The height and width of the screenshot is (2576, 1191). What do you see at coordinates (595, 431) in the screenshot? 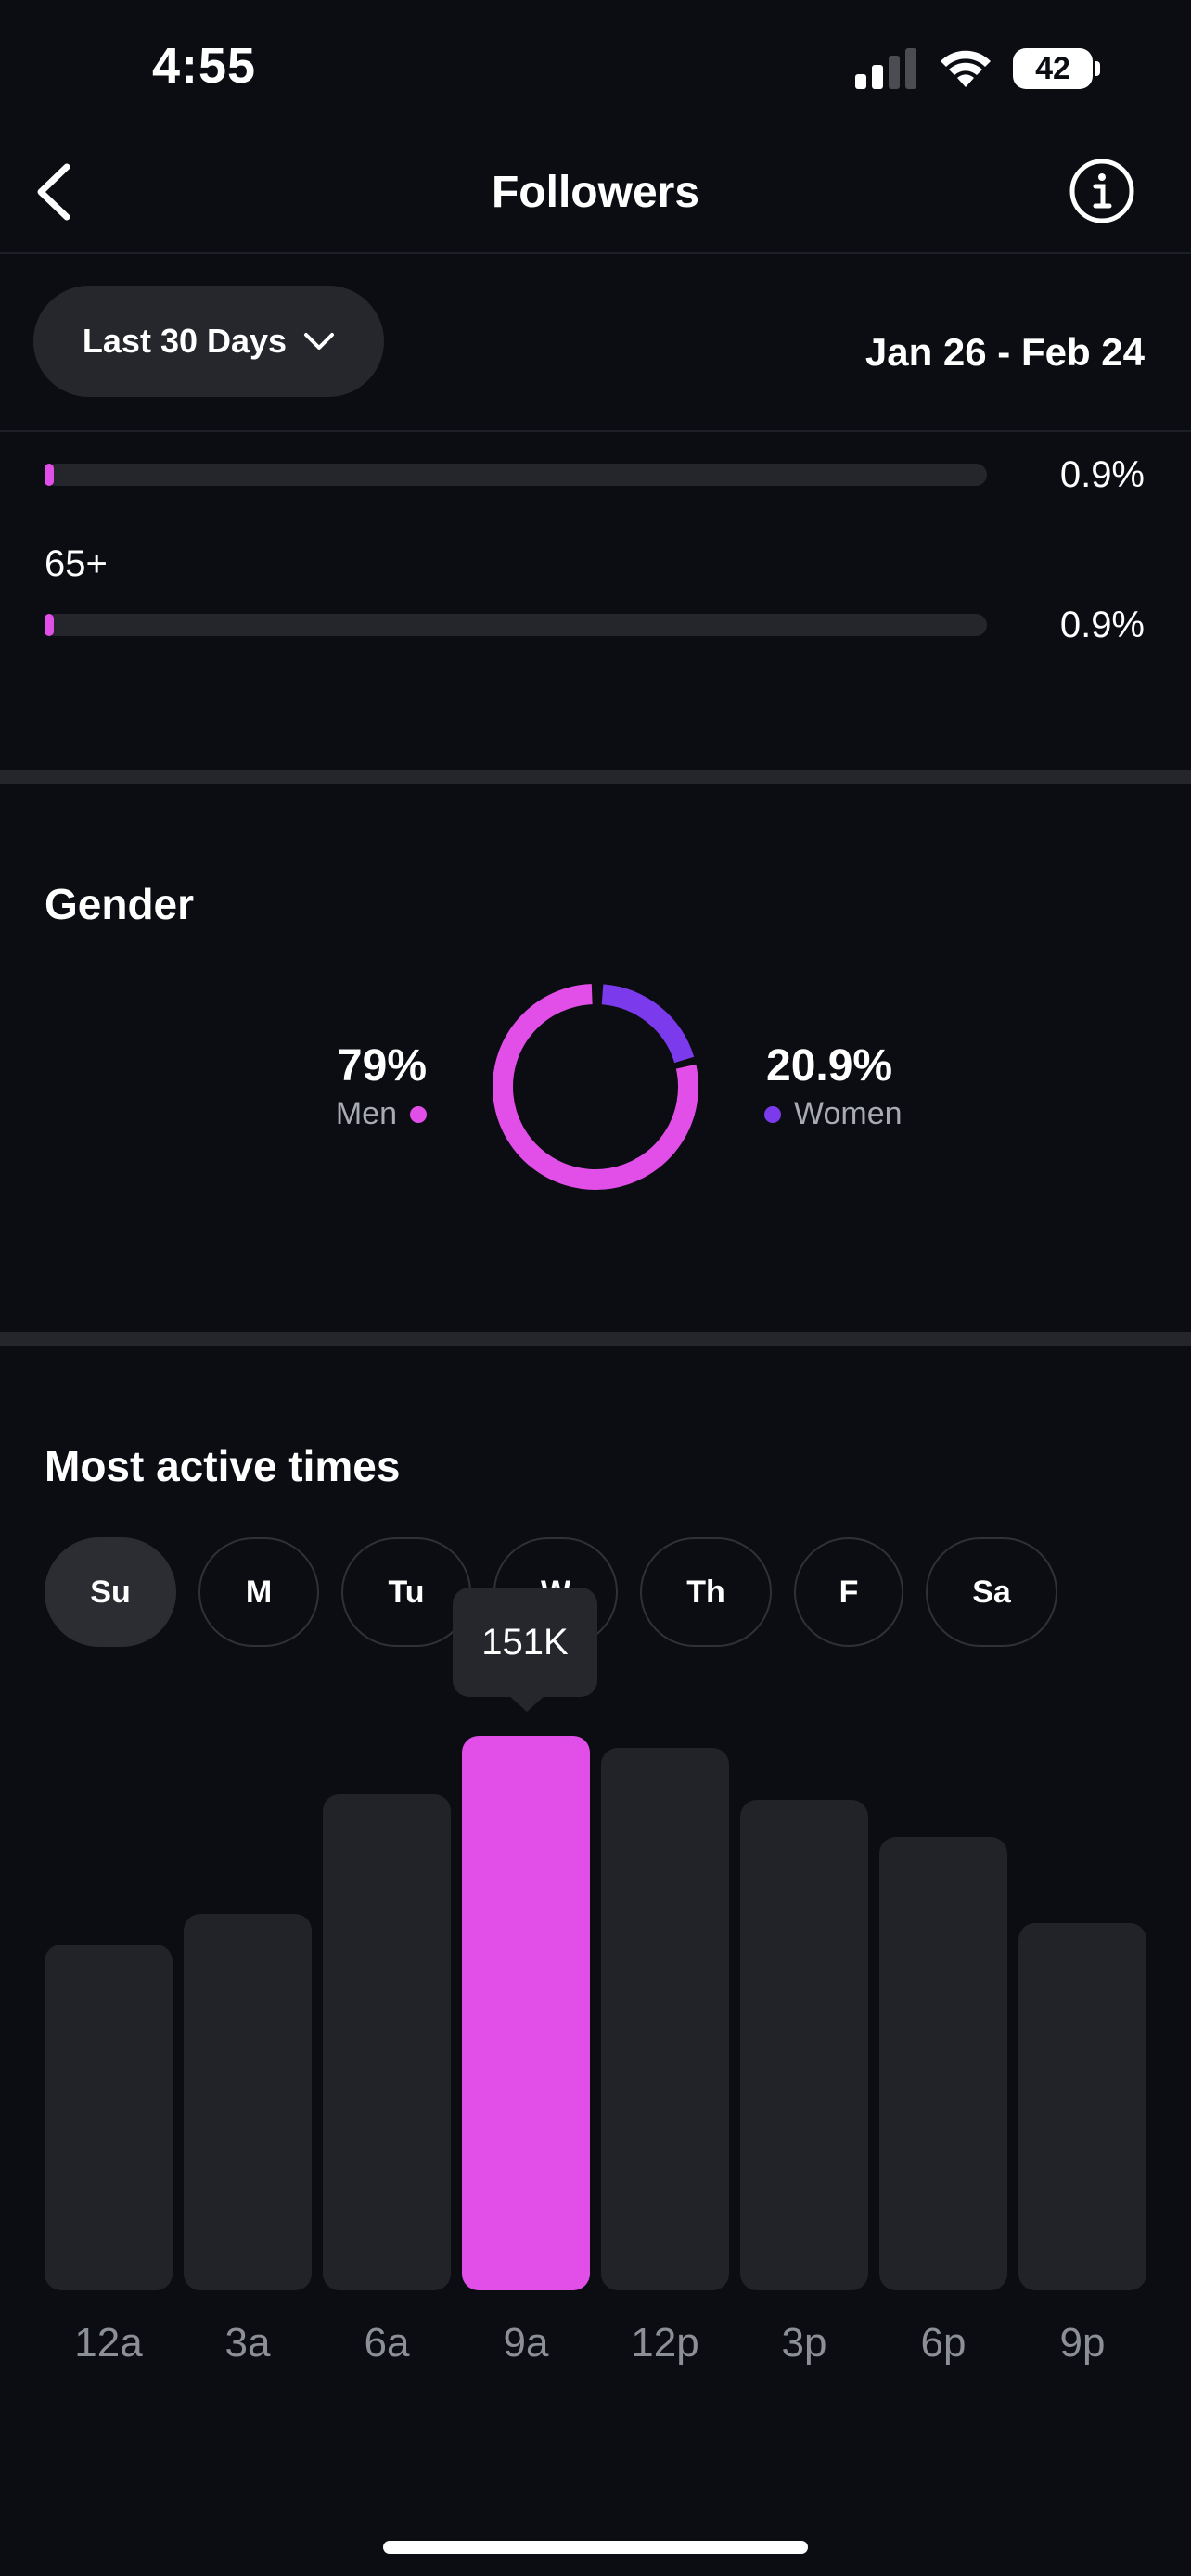
I see `filter-divider` at bounding box center [595, 431].